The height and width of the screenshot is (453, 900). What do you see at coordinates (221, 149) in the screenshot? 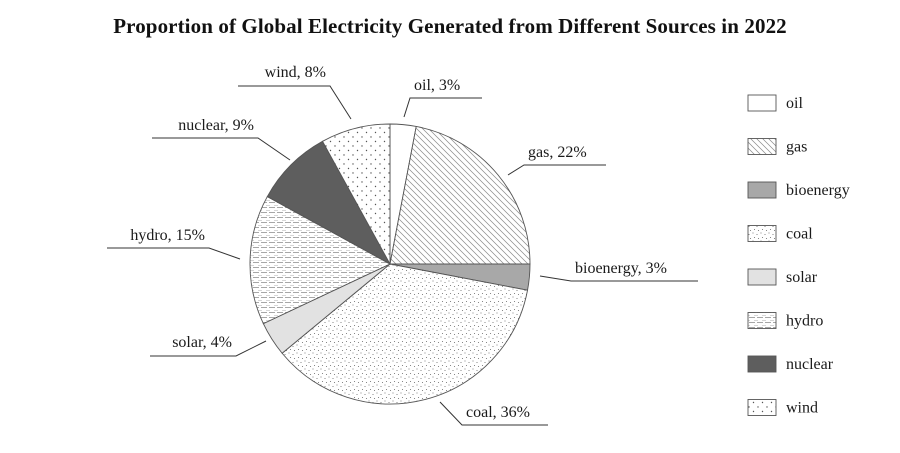
I see `leader-line-nuclear` at bounding box center [221, 149].